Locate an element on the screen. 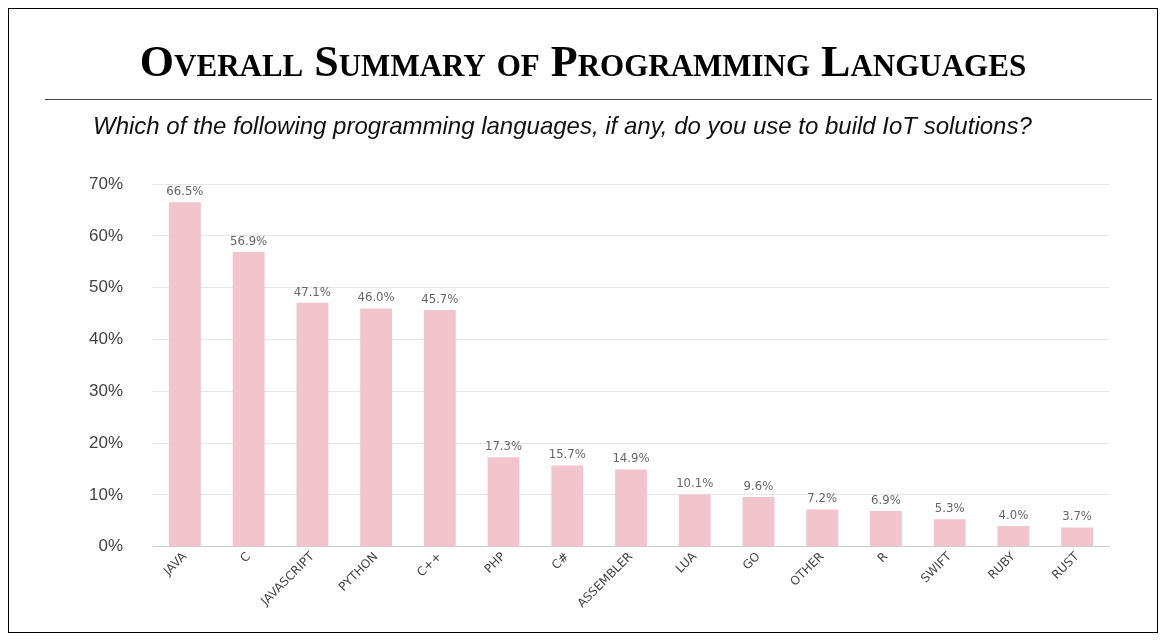  y-tick-label: 70% is located at coordinates (106, 183).